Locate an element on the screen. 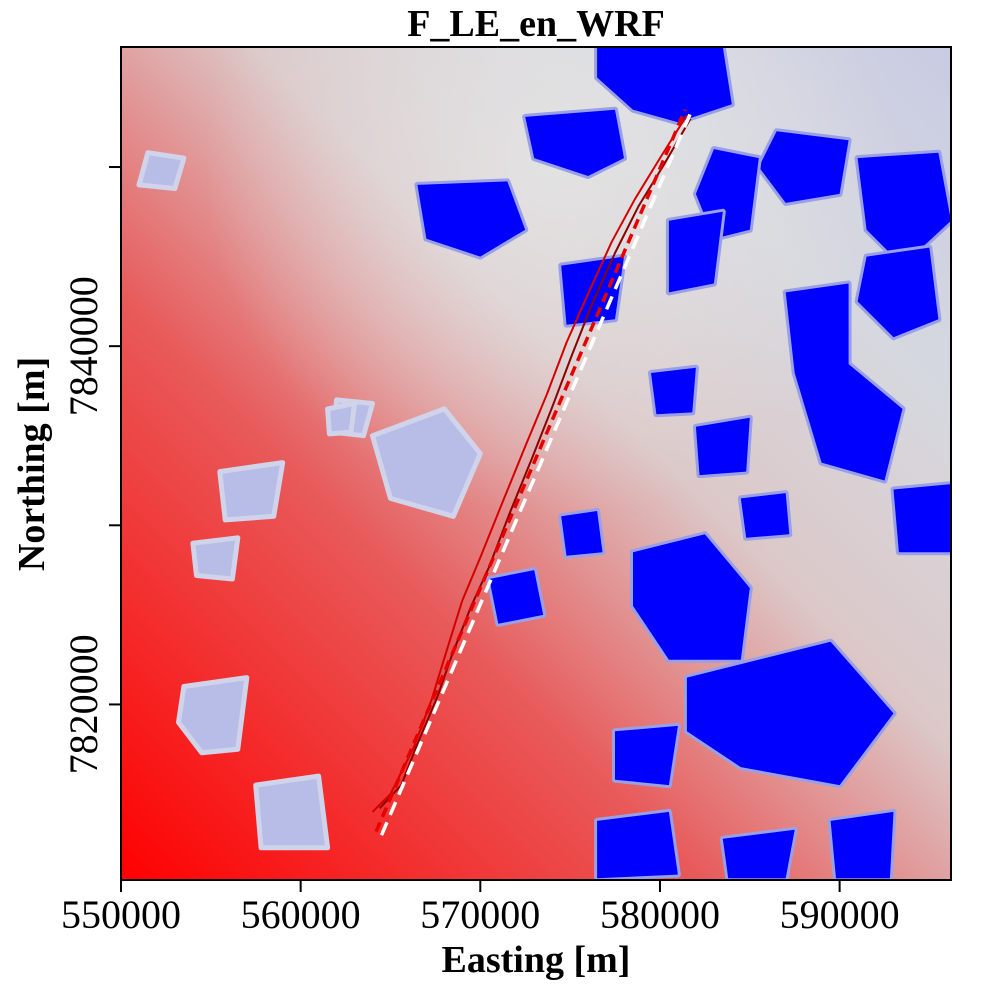 The image size is (1000, 1000). y-tick-label: 7840000 is located at coordinates (83, 346).